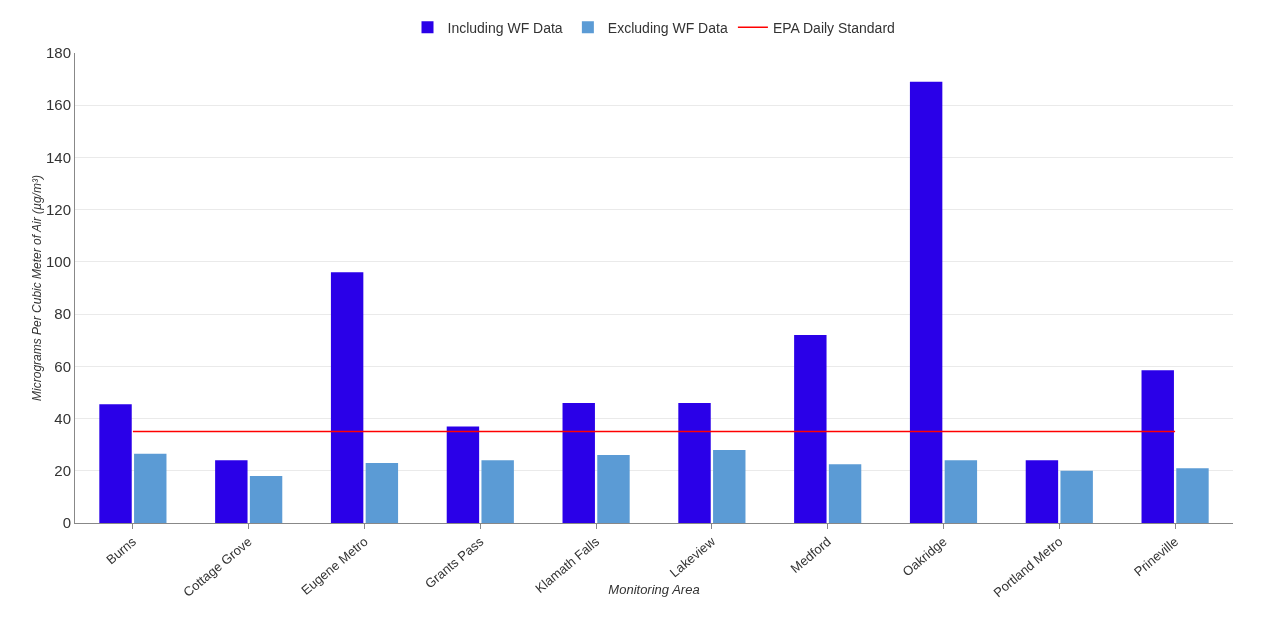 This screenshot has height=638, width=1263. I want to click on y-tick-label: 160, so click(58, 105).